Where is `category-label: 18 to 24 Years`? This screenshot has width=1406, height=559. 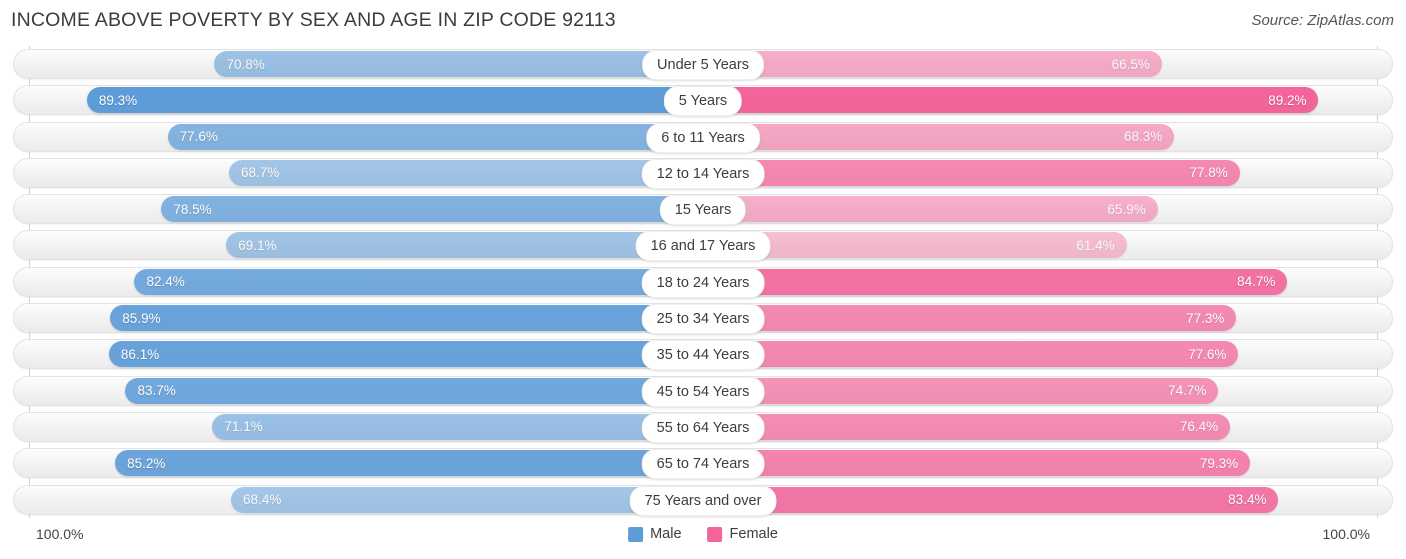
category-label: 18 to 24 Years is located at coordinates (703, 282).